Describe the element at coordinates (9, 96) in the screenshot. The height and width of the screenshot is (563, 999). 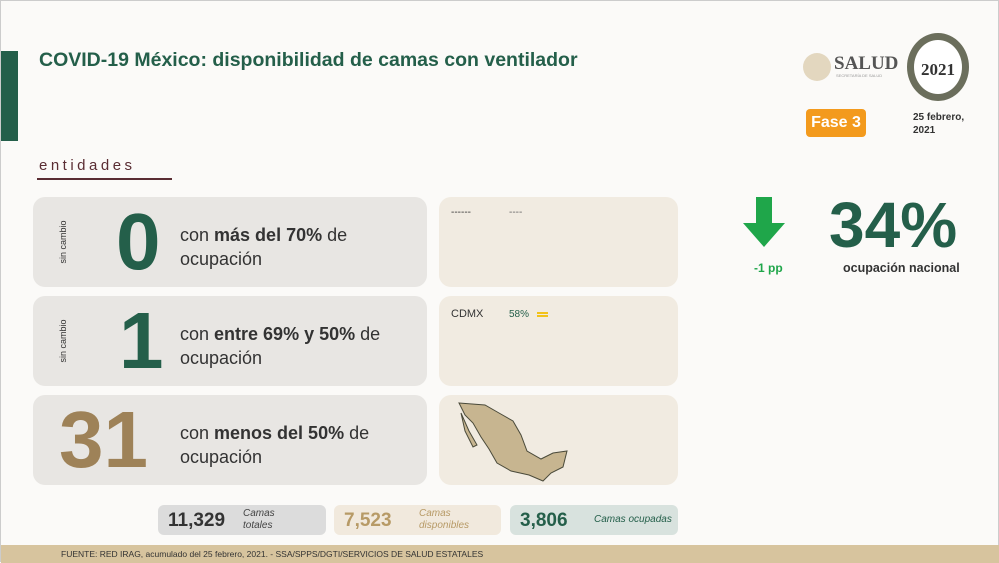
I see `accent-bar` at that location.